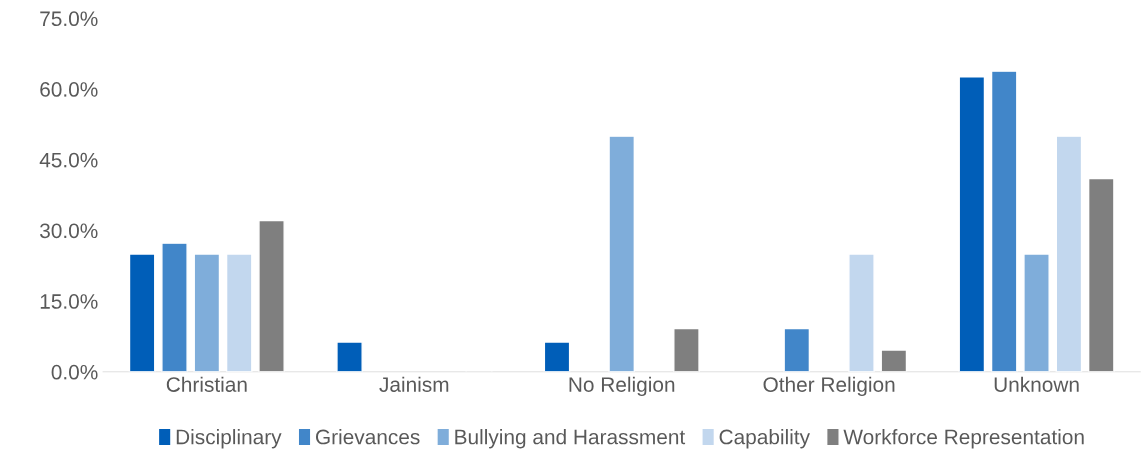 The height and width of the screenshot is (459, 1146). Describe the element at coordinates (963, 439) in the screenshot. I see `legend-label: Workforce Representation` at that location.